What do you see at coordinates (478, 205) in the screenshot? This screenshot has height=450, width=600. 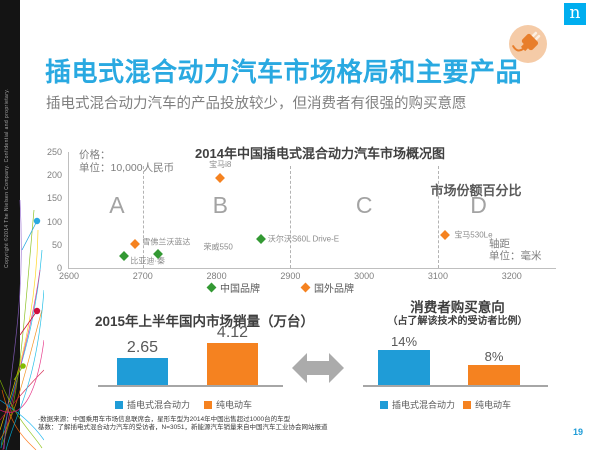 I see `segment-label: D` at bounding box center [478, 205].